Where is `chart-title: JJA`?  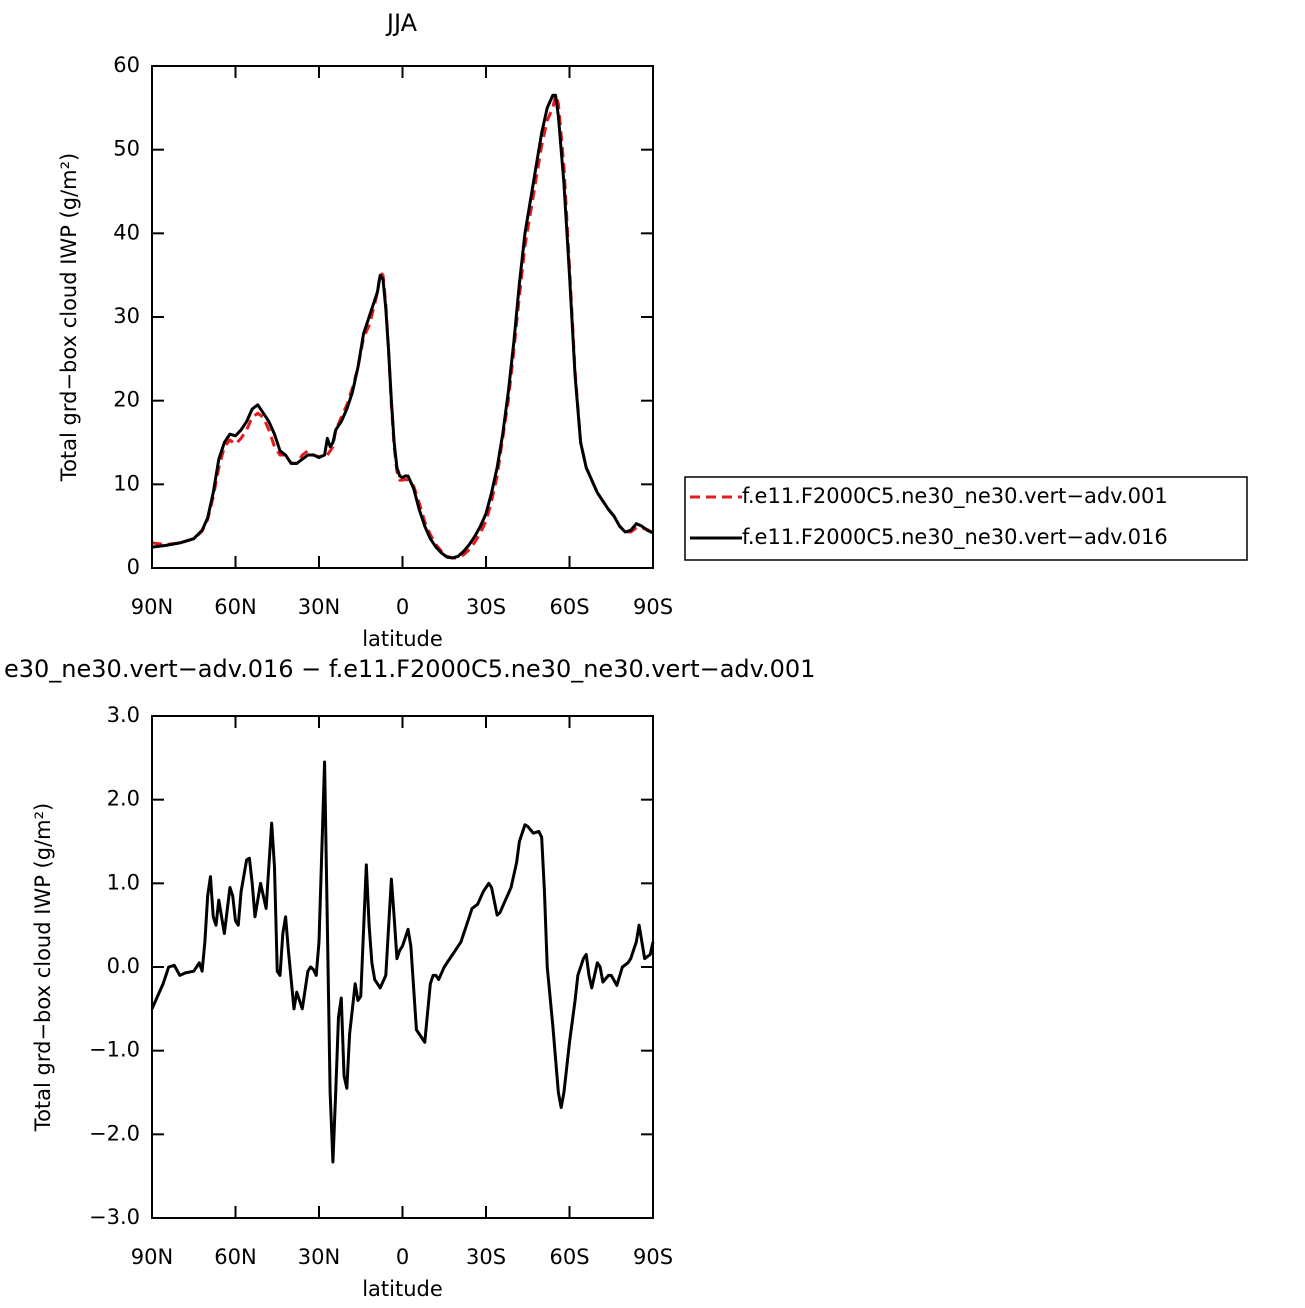 chart-title: JJA is located at coordinates (401, 23).